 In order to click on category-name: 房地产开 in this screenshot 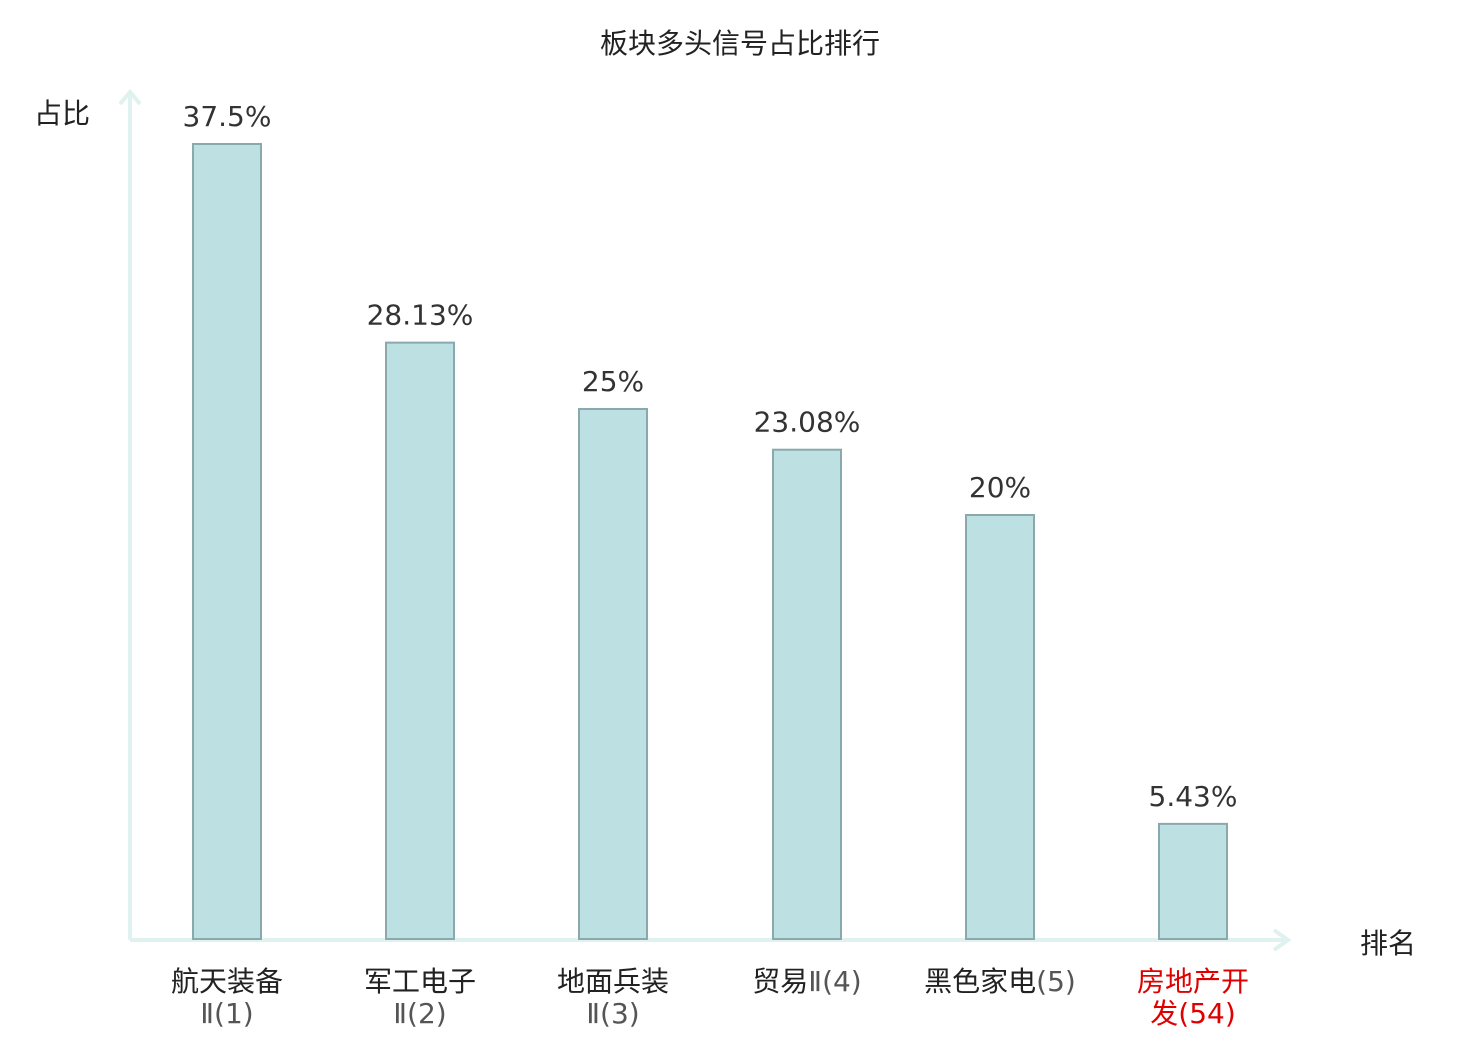, I will do `click(1192, 981)`.